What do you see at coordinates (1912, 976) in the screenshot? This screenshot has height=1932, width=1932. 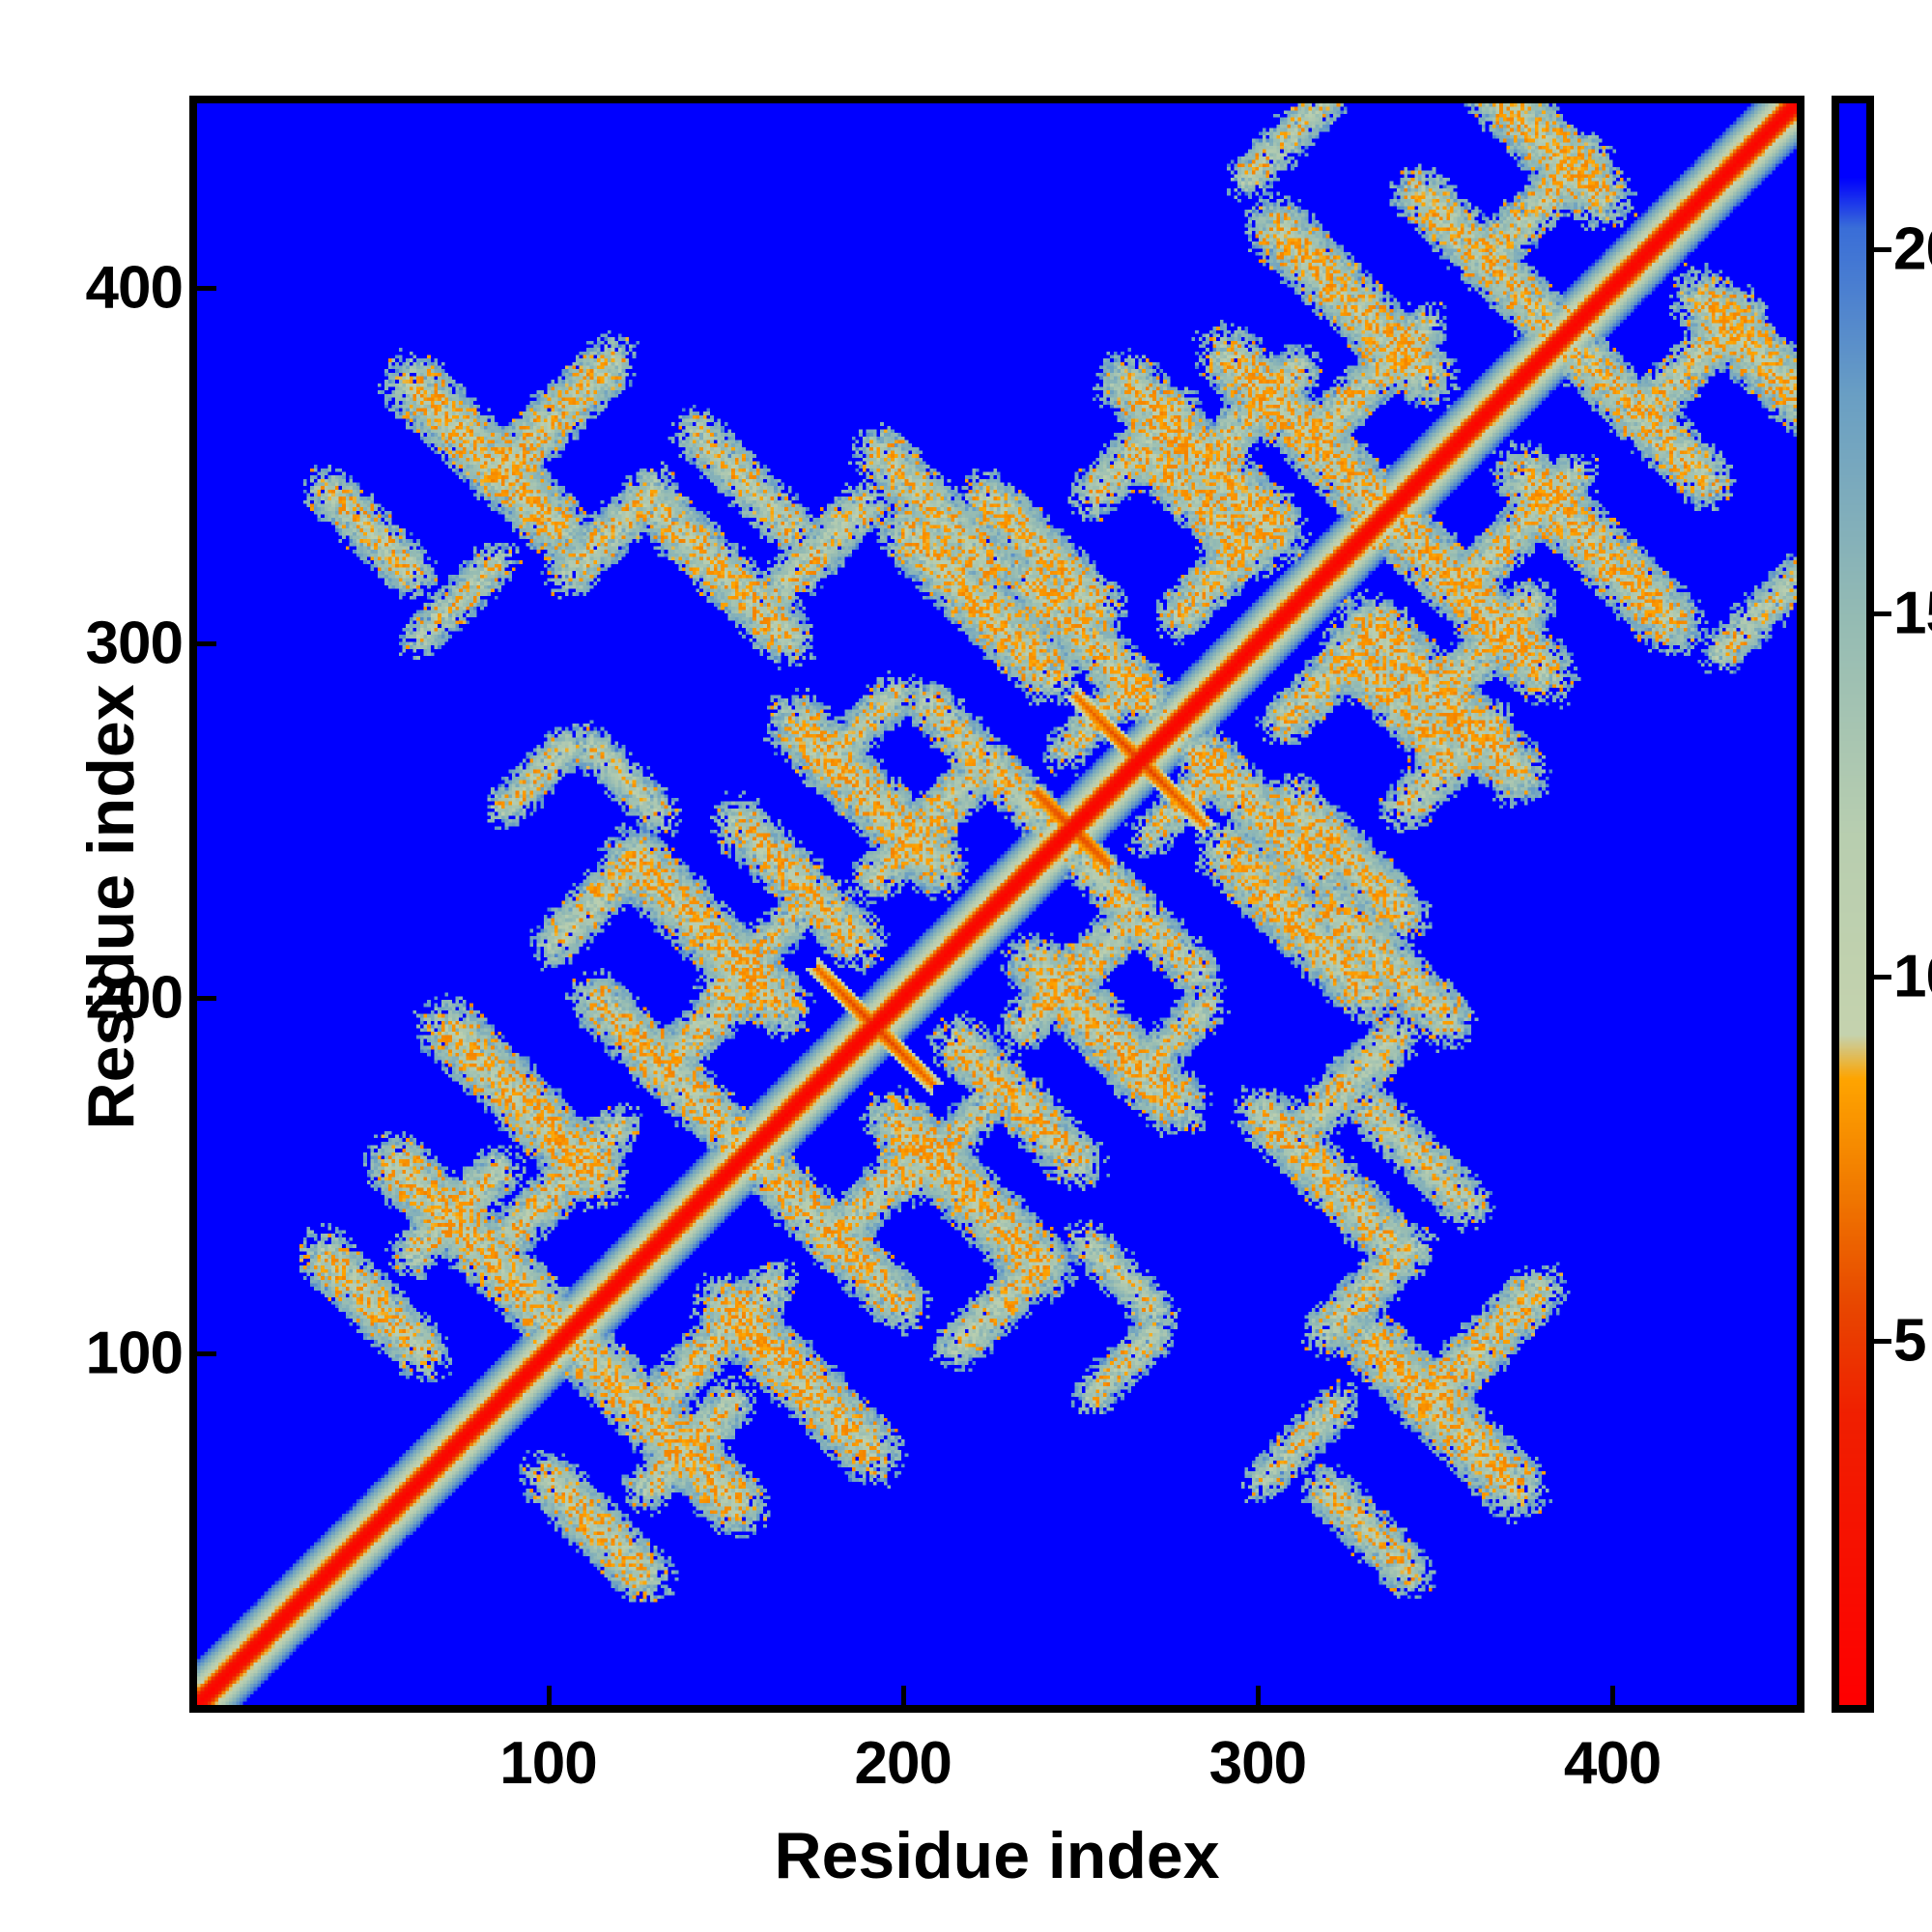 I see `colorbar-tick-label: 10` at bounding box center [1912, 976].